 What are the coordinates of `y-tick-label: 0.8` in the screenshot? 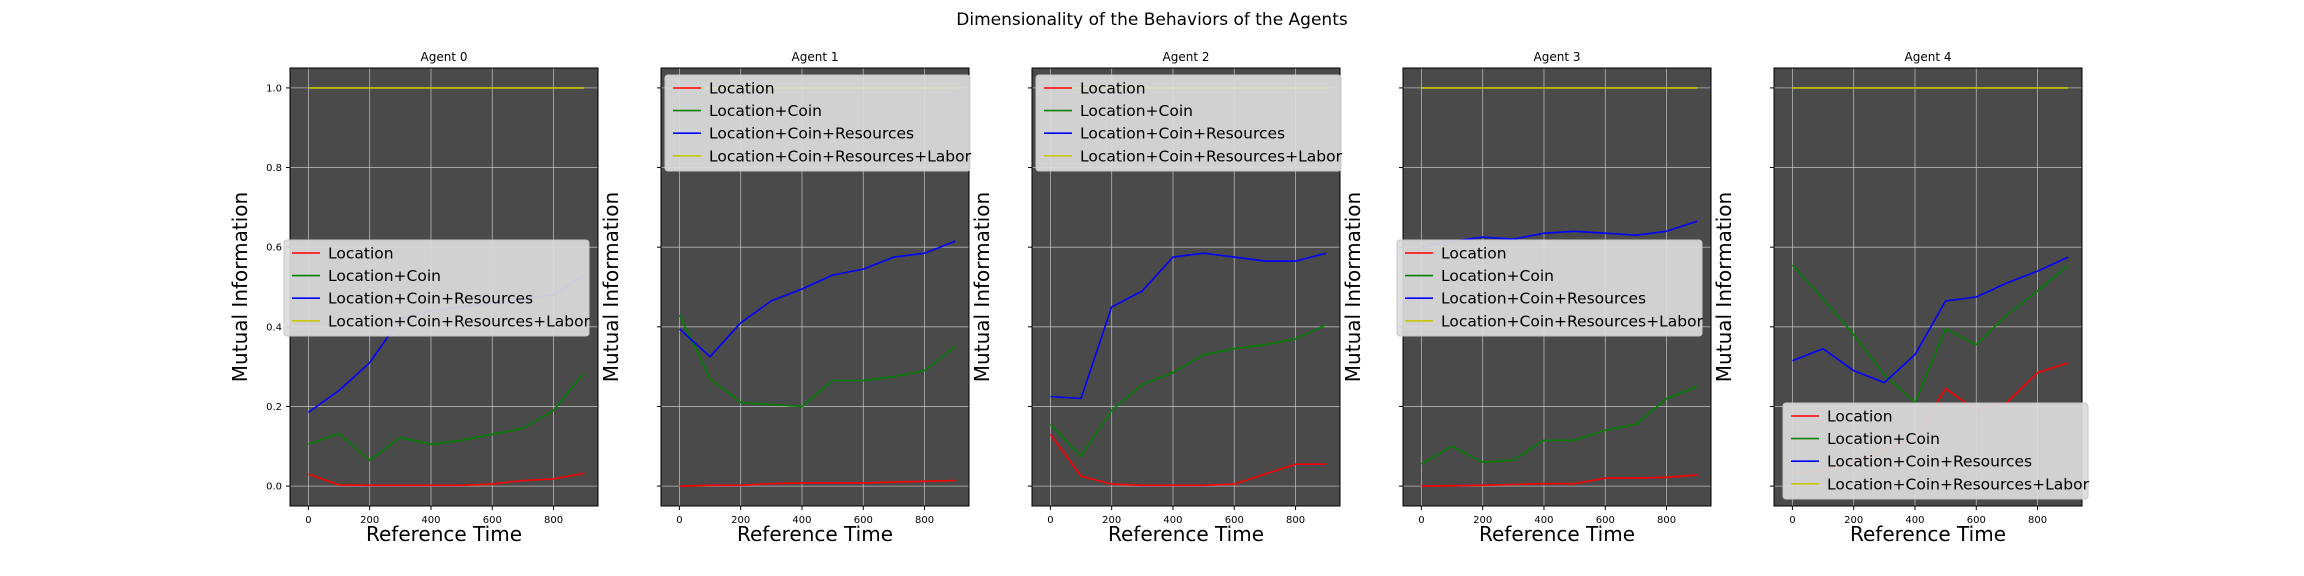 It's located at (274, 168).